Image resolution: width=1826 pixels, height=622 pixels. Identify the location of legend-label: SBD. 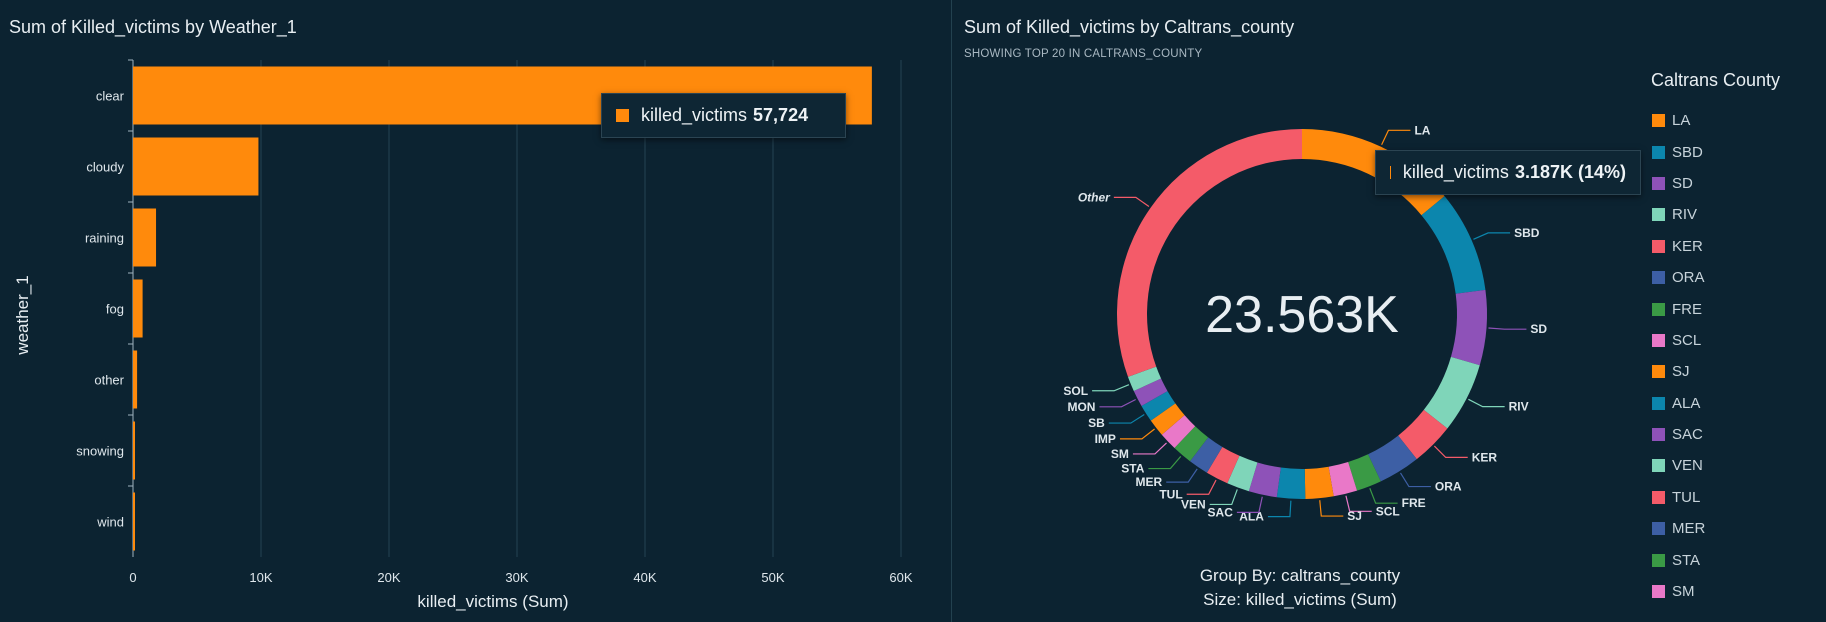
(1687, 152).